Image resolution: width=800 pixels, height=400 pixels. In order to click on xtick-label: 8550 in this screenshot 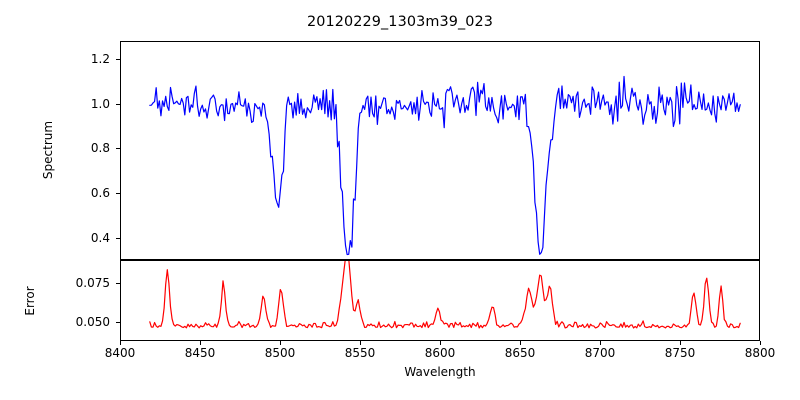, I will do `click(360, 353)`.